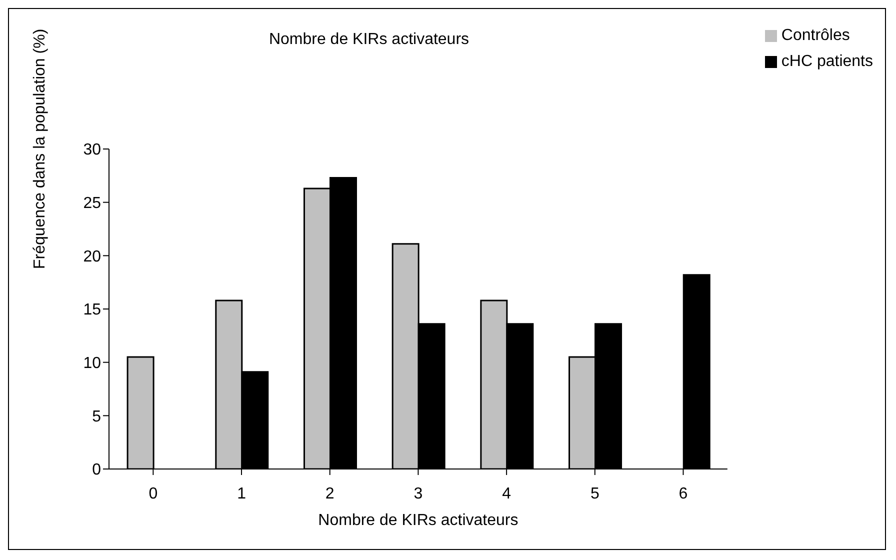  I want to click on y-tick-label: 0, so click(97, 470).